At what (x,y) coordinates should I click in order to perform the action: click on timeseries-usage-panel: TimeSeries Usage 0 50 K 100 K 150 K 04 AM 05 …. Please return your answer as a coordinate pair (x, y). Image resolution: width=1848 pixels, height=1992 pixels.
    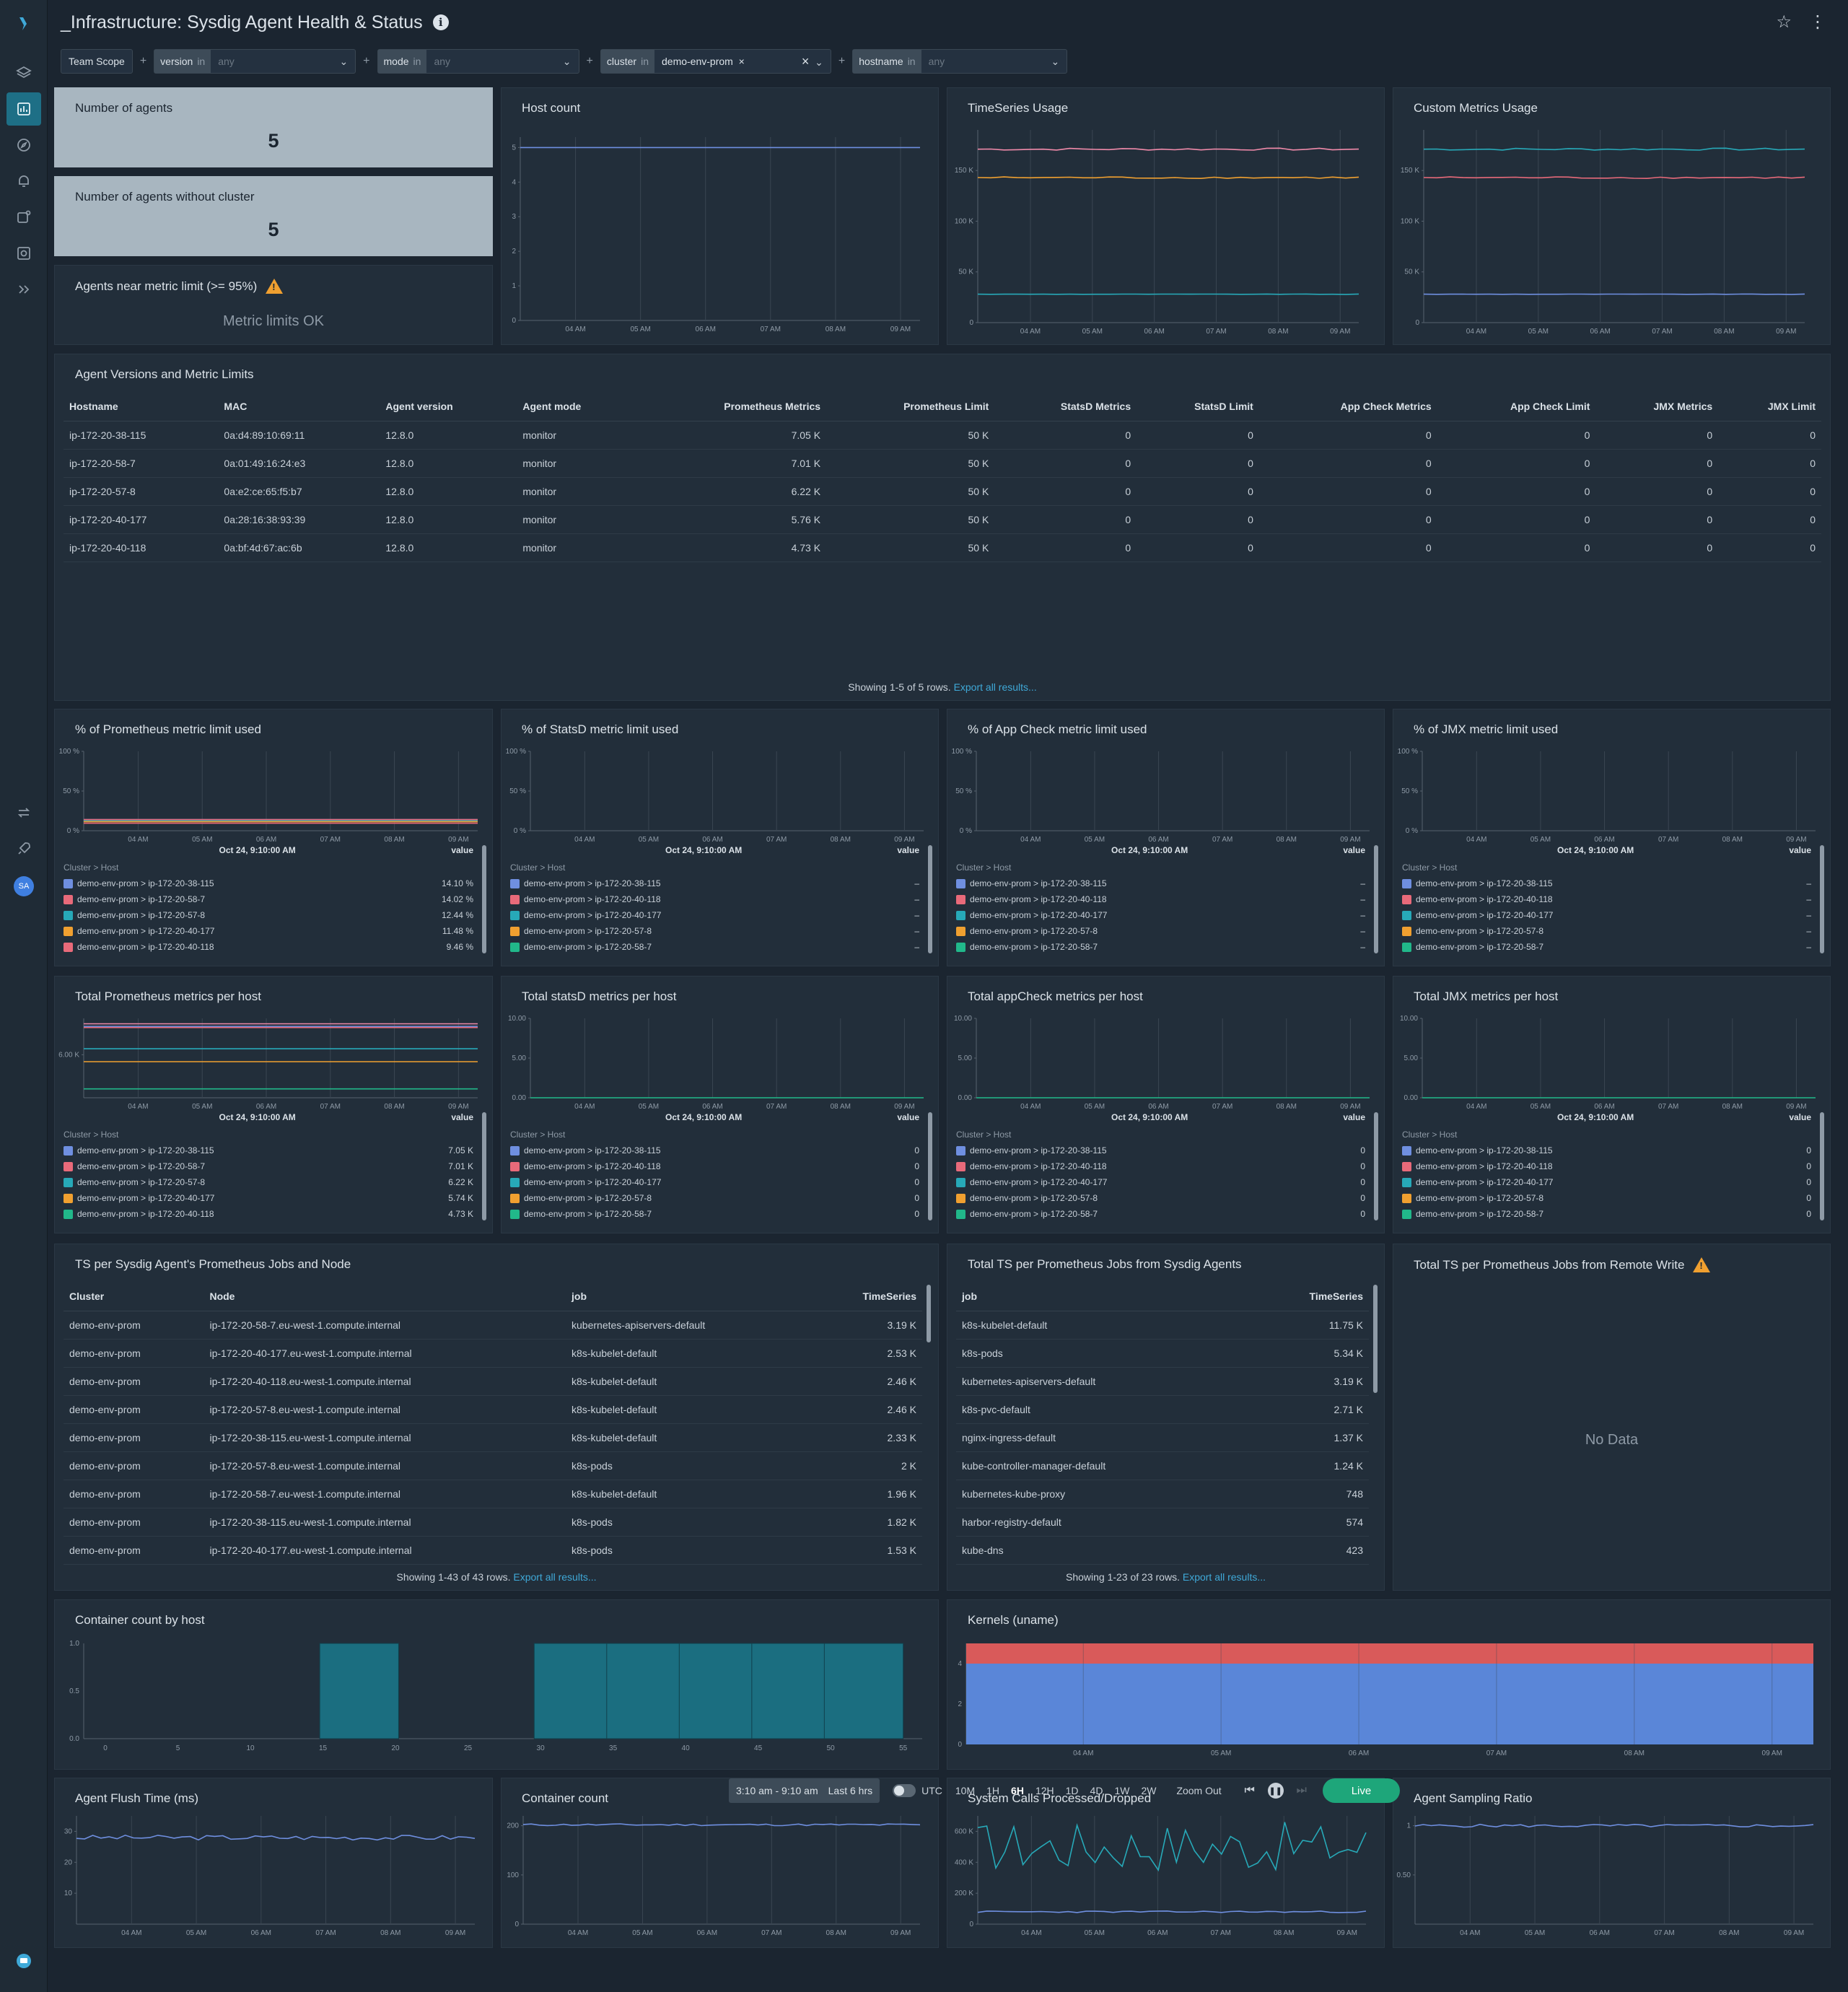
    Looking at the image, I should click on (1166, 216).